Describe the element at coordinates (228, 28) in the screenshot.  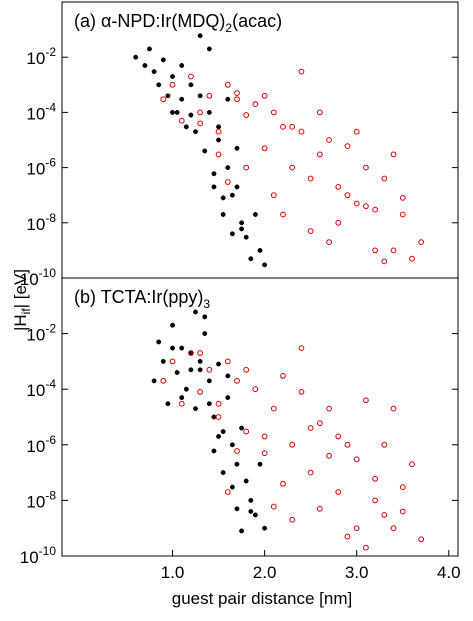
I see `panel-title-part: 2` at that location.